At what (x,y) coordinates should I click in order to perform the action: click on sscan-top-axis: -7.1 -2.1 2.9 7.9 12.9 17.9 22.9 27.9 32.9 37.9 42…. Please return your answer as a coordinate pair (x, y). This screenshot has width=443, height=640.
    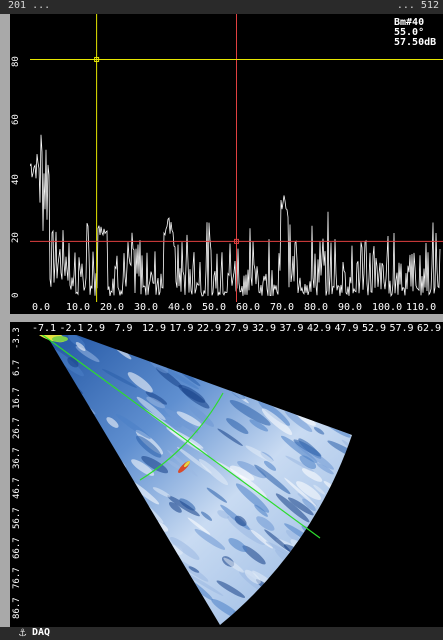
    Looking at the image, I should click on (236, 328).